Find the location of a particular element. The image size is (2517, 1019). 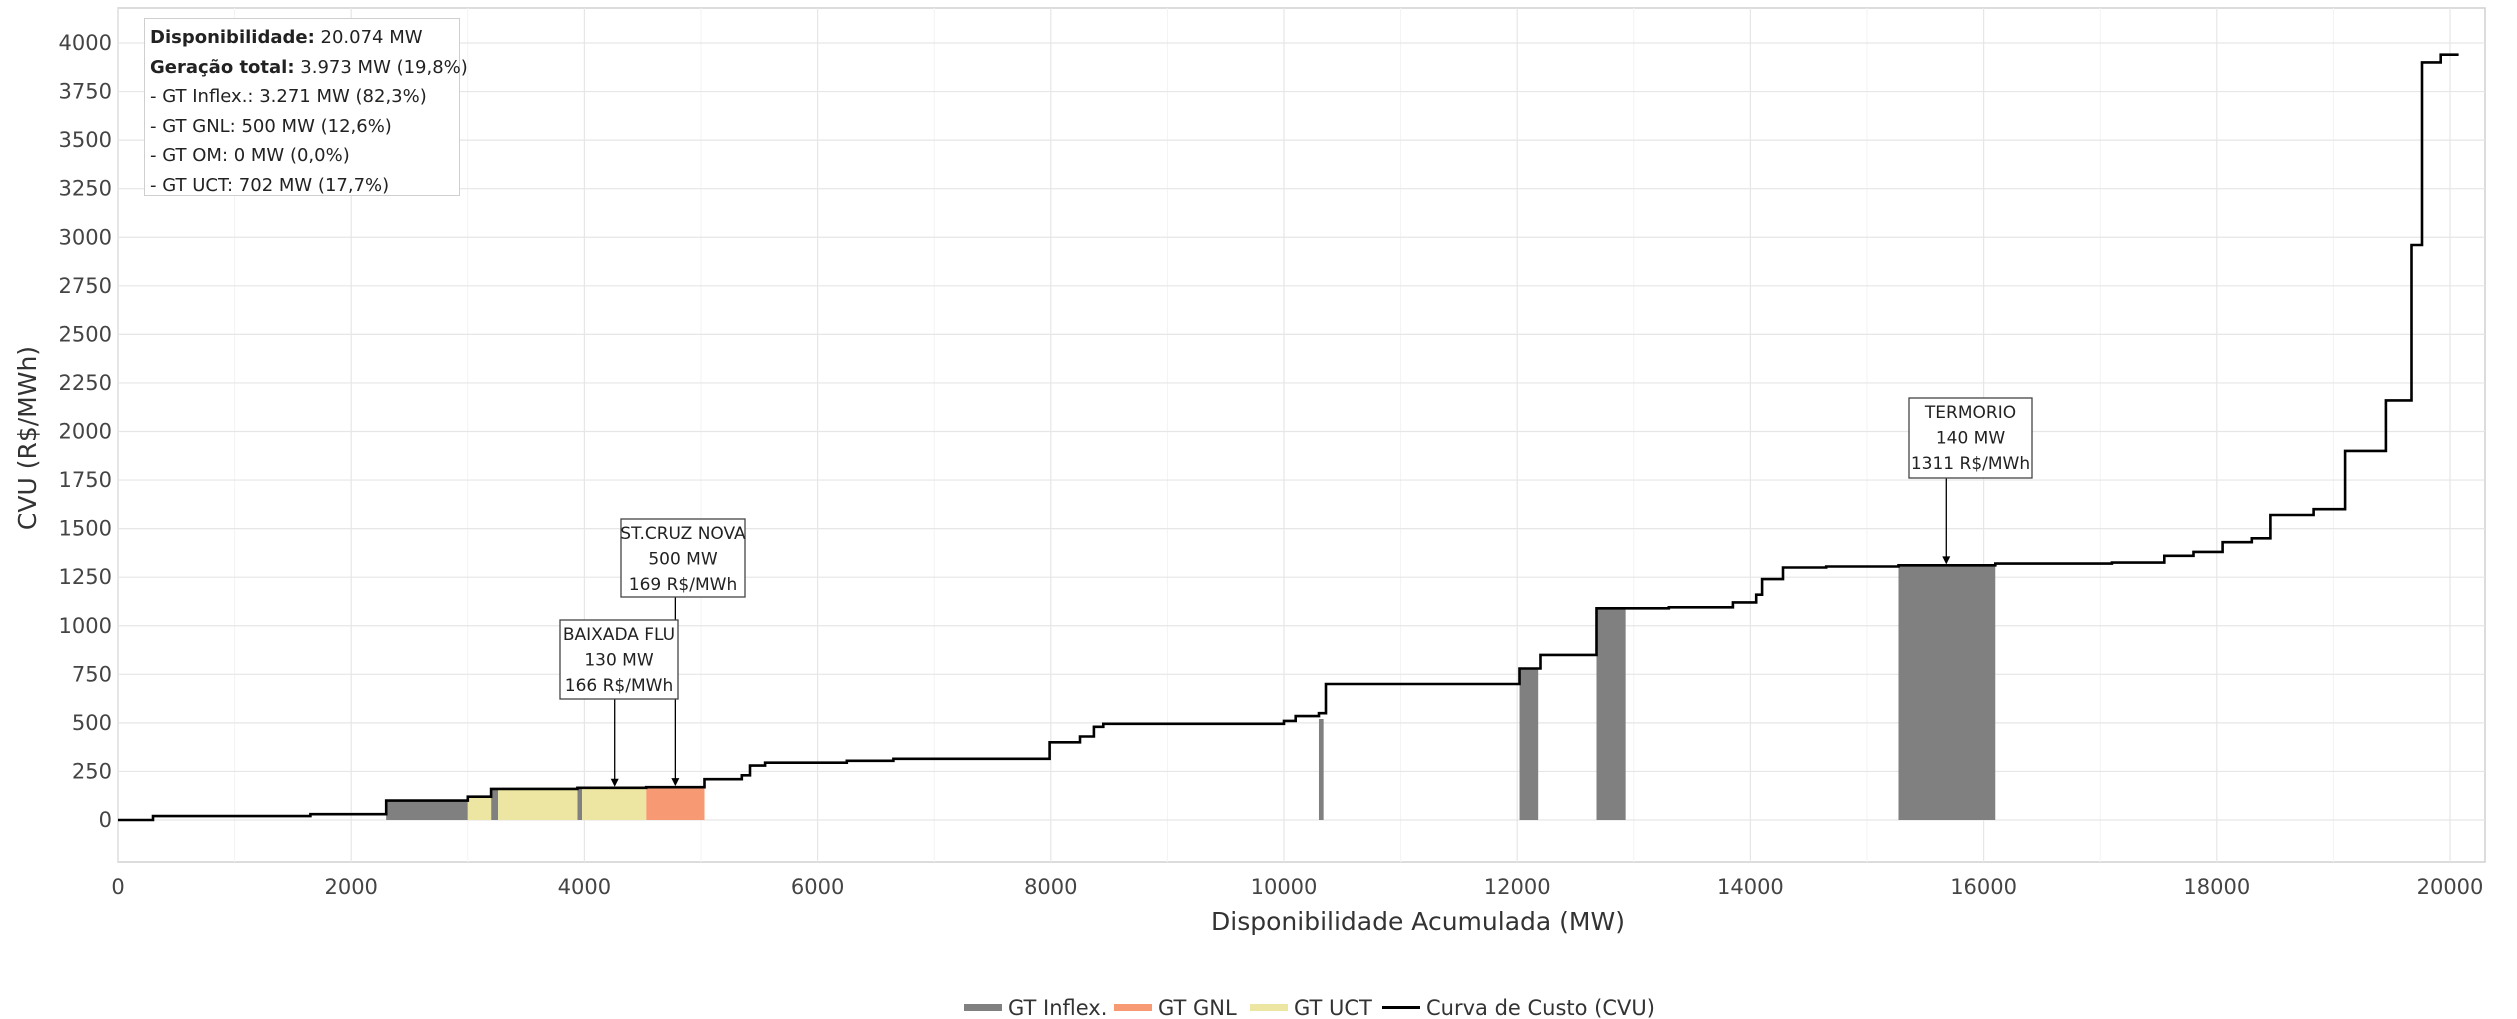

legend-label: GT GNL is located at coordinates (1197, 1007).